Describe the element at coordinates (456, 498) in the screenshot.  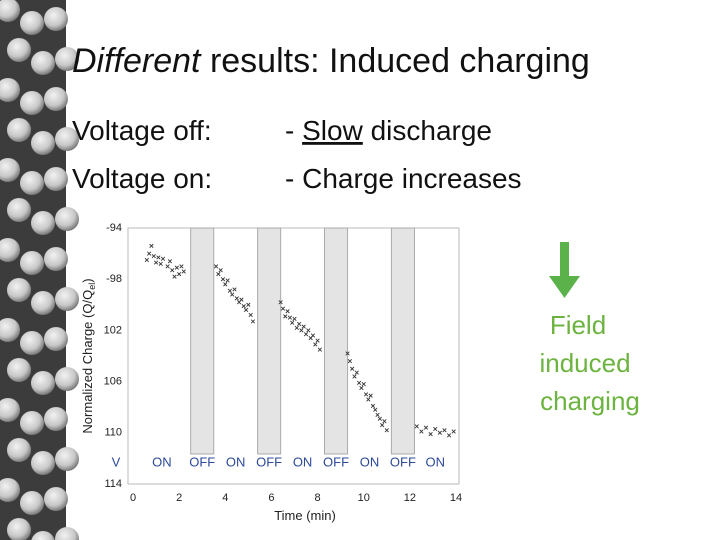
I see `x-tick-label: 14` at that location.